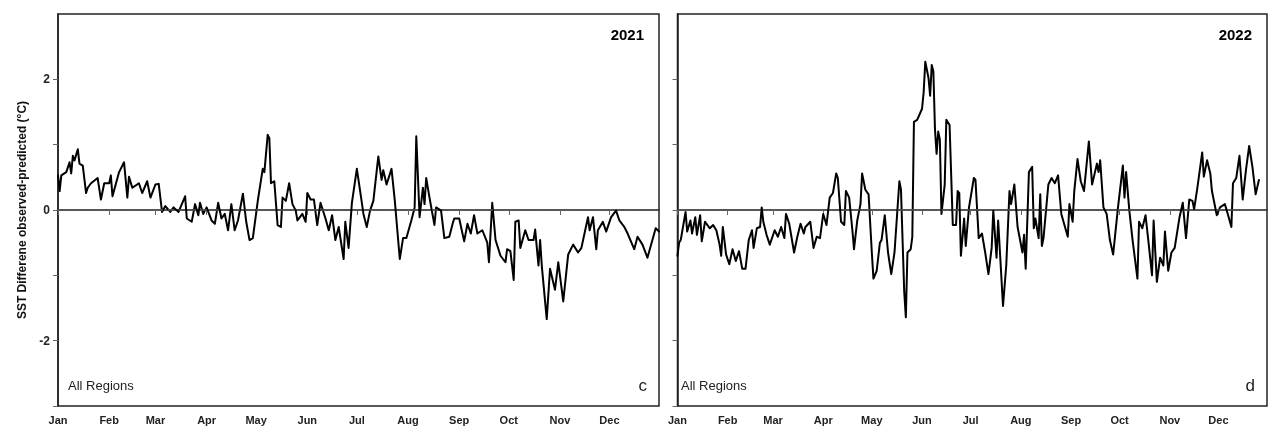 This screenshot has width=1281, height=444. Describe the element at coordinates (1250, 385) in the screenshot. I see `annotation: d` at that location.